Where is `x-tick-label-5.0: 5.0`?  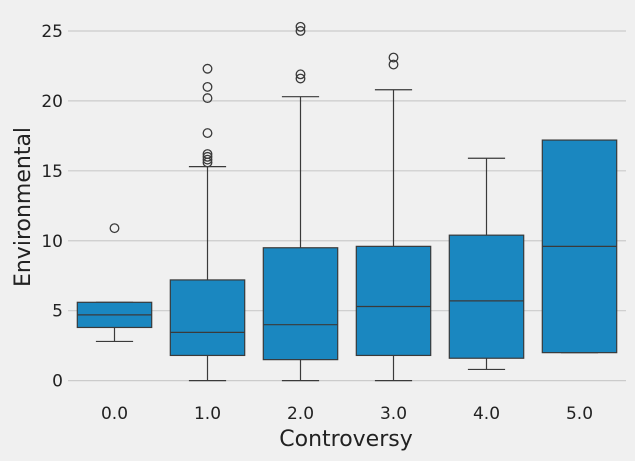 x-tick-label-5.0: 5.0 is located at coordinates (579, 414).